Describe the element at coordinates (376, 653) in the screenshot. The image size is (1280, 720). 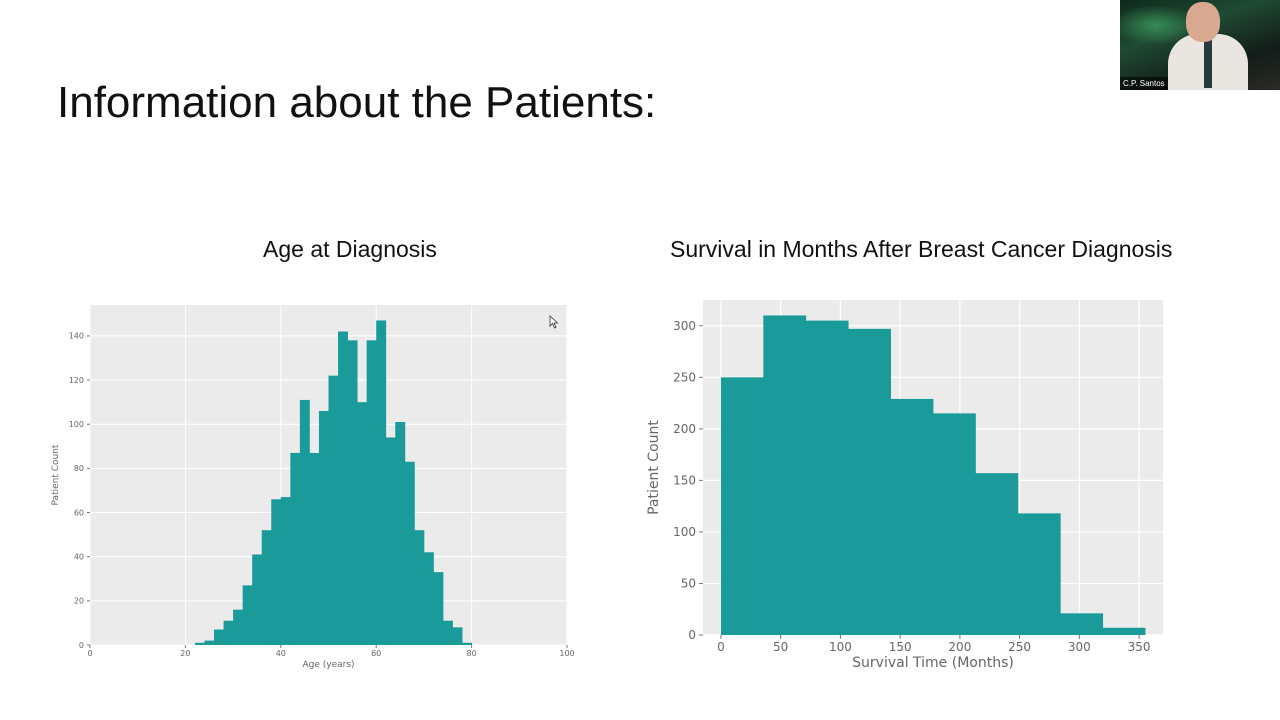
I see `age-x-tick-label: 60` at that location.